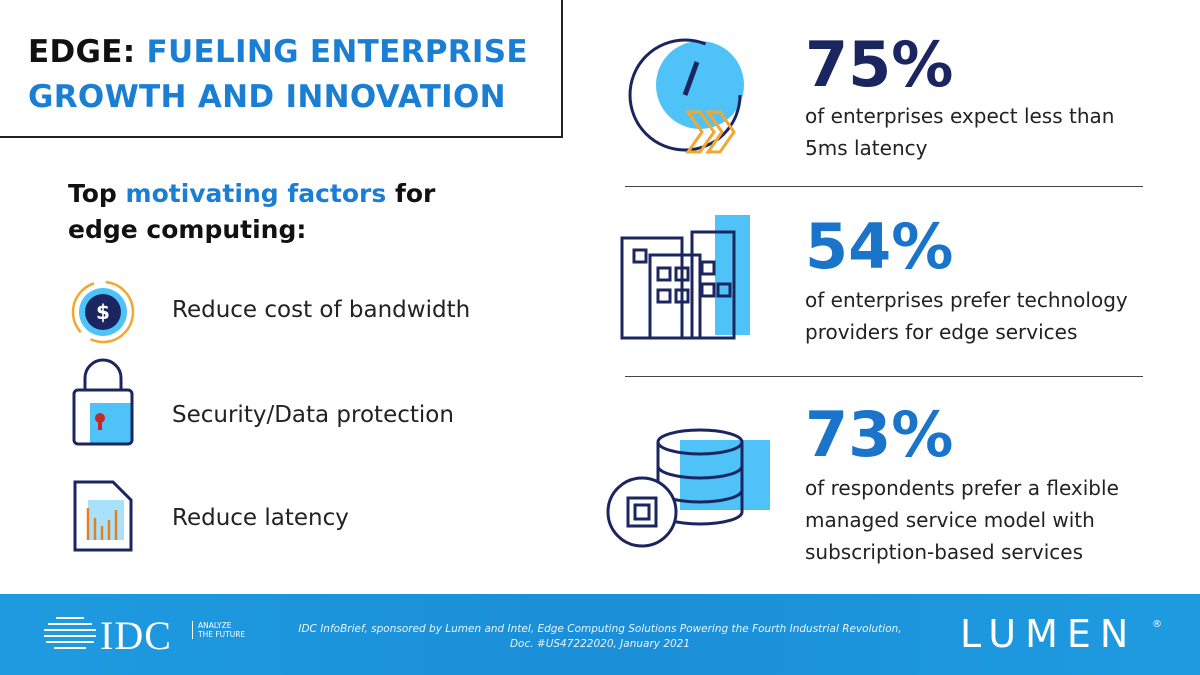 This screenshot has width=1200, height=675. Describe the element at coordinates (252, 211) in the screenshot. I see `heading-text: for edge computing:` at that location.